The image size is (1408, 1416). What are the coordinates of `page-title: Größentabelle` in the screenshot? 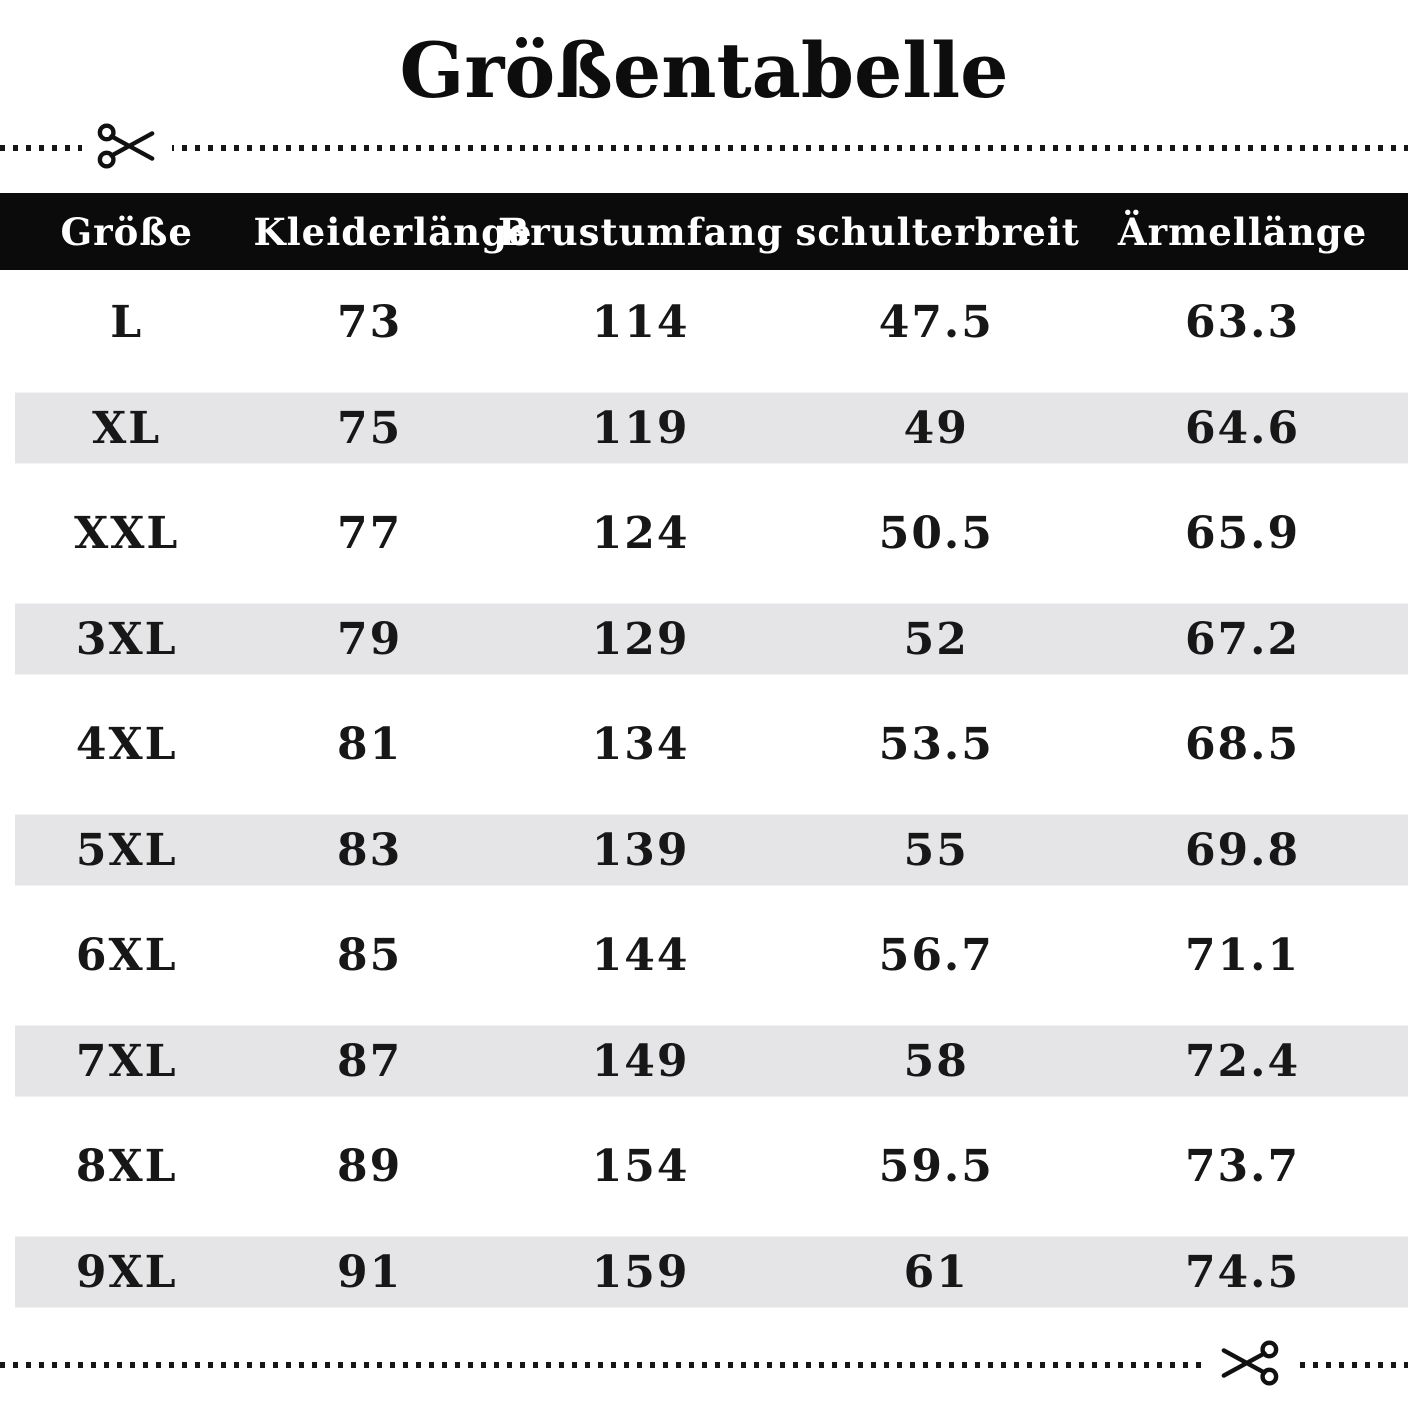 It's located at (704, 70).